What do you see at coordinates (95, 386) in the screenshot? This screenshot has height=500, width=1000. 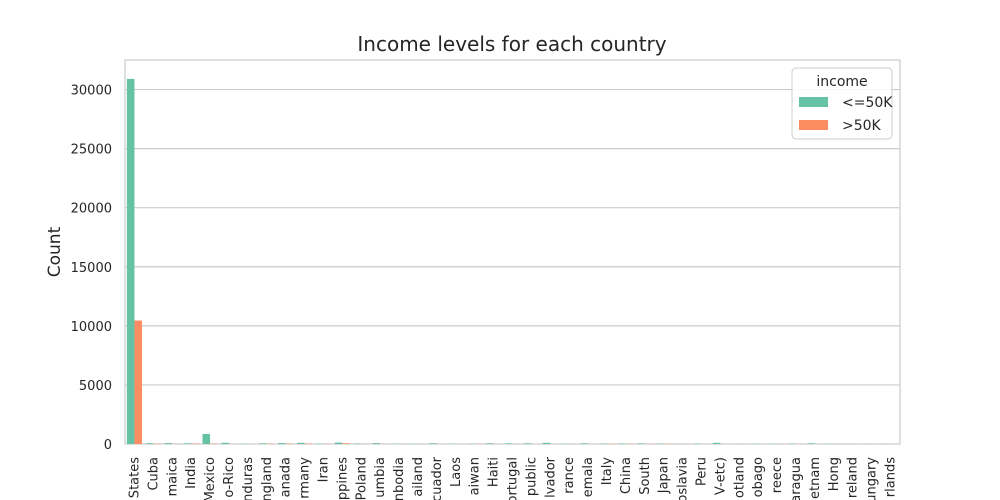 I see `y-tick-label: 5000` at bounding box center [95, 386].